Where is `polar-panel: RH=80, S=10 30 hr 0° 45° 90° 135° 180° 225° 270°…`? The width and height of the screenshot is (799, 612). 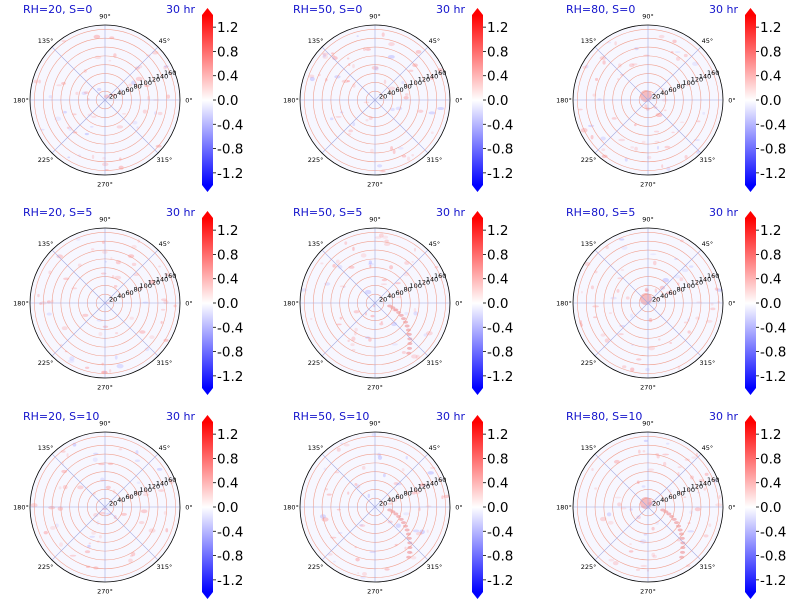 polar-panel: RH=80, S=10 30 hr 0° 45° 90° 135° 180° 225° 270°… is located at coordinates (671, 509).